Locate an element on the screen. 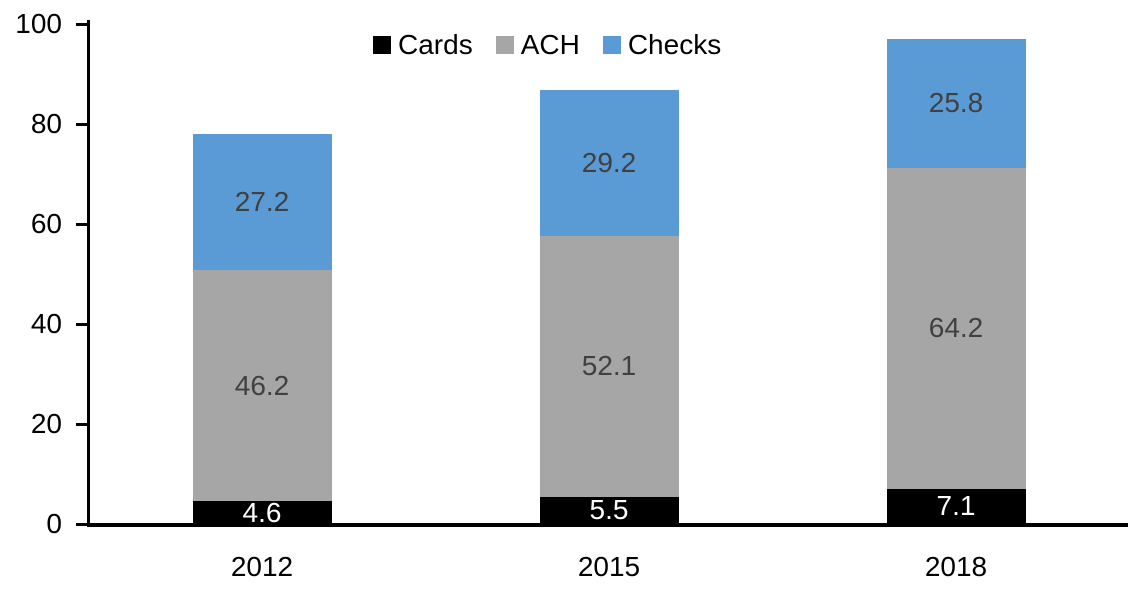 The image size is (1134, 599). y-axis-line is located at coordinates (88, 273).